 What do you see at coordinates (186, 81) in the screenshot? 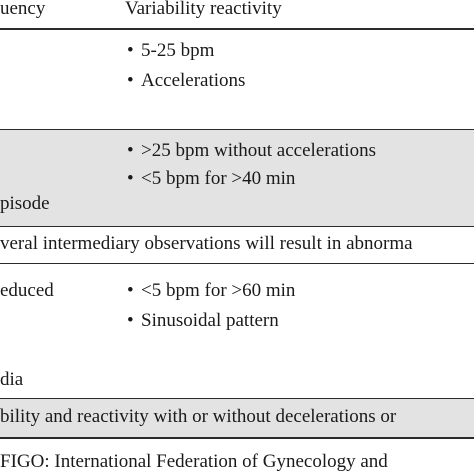
I see `list-item: Accelerations` at bounding box center [186, 81].